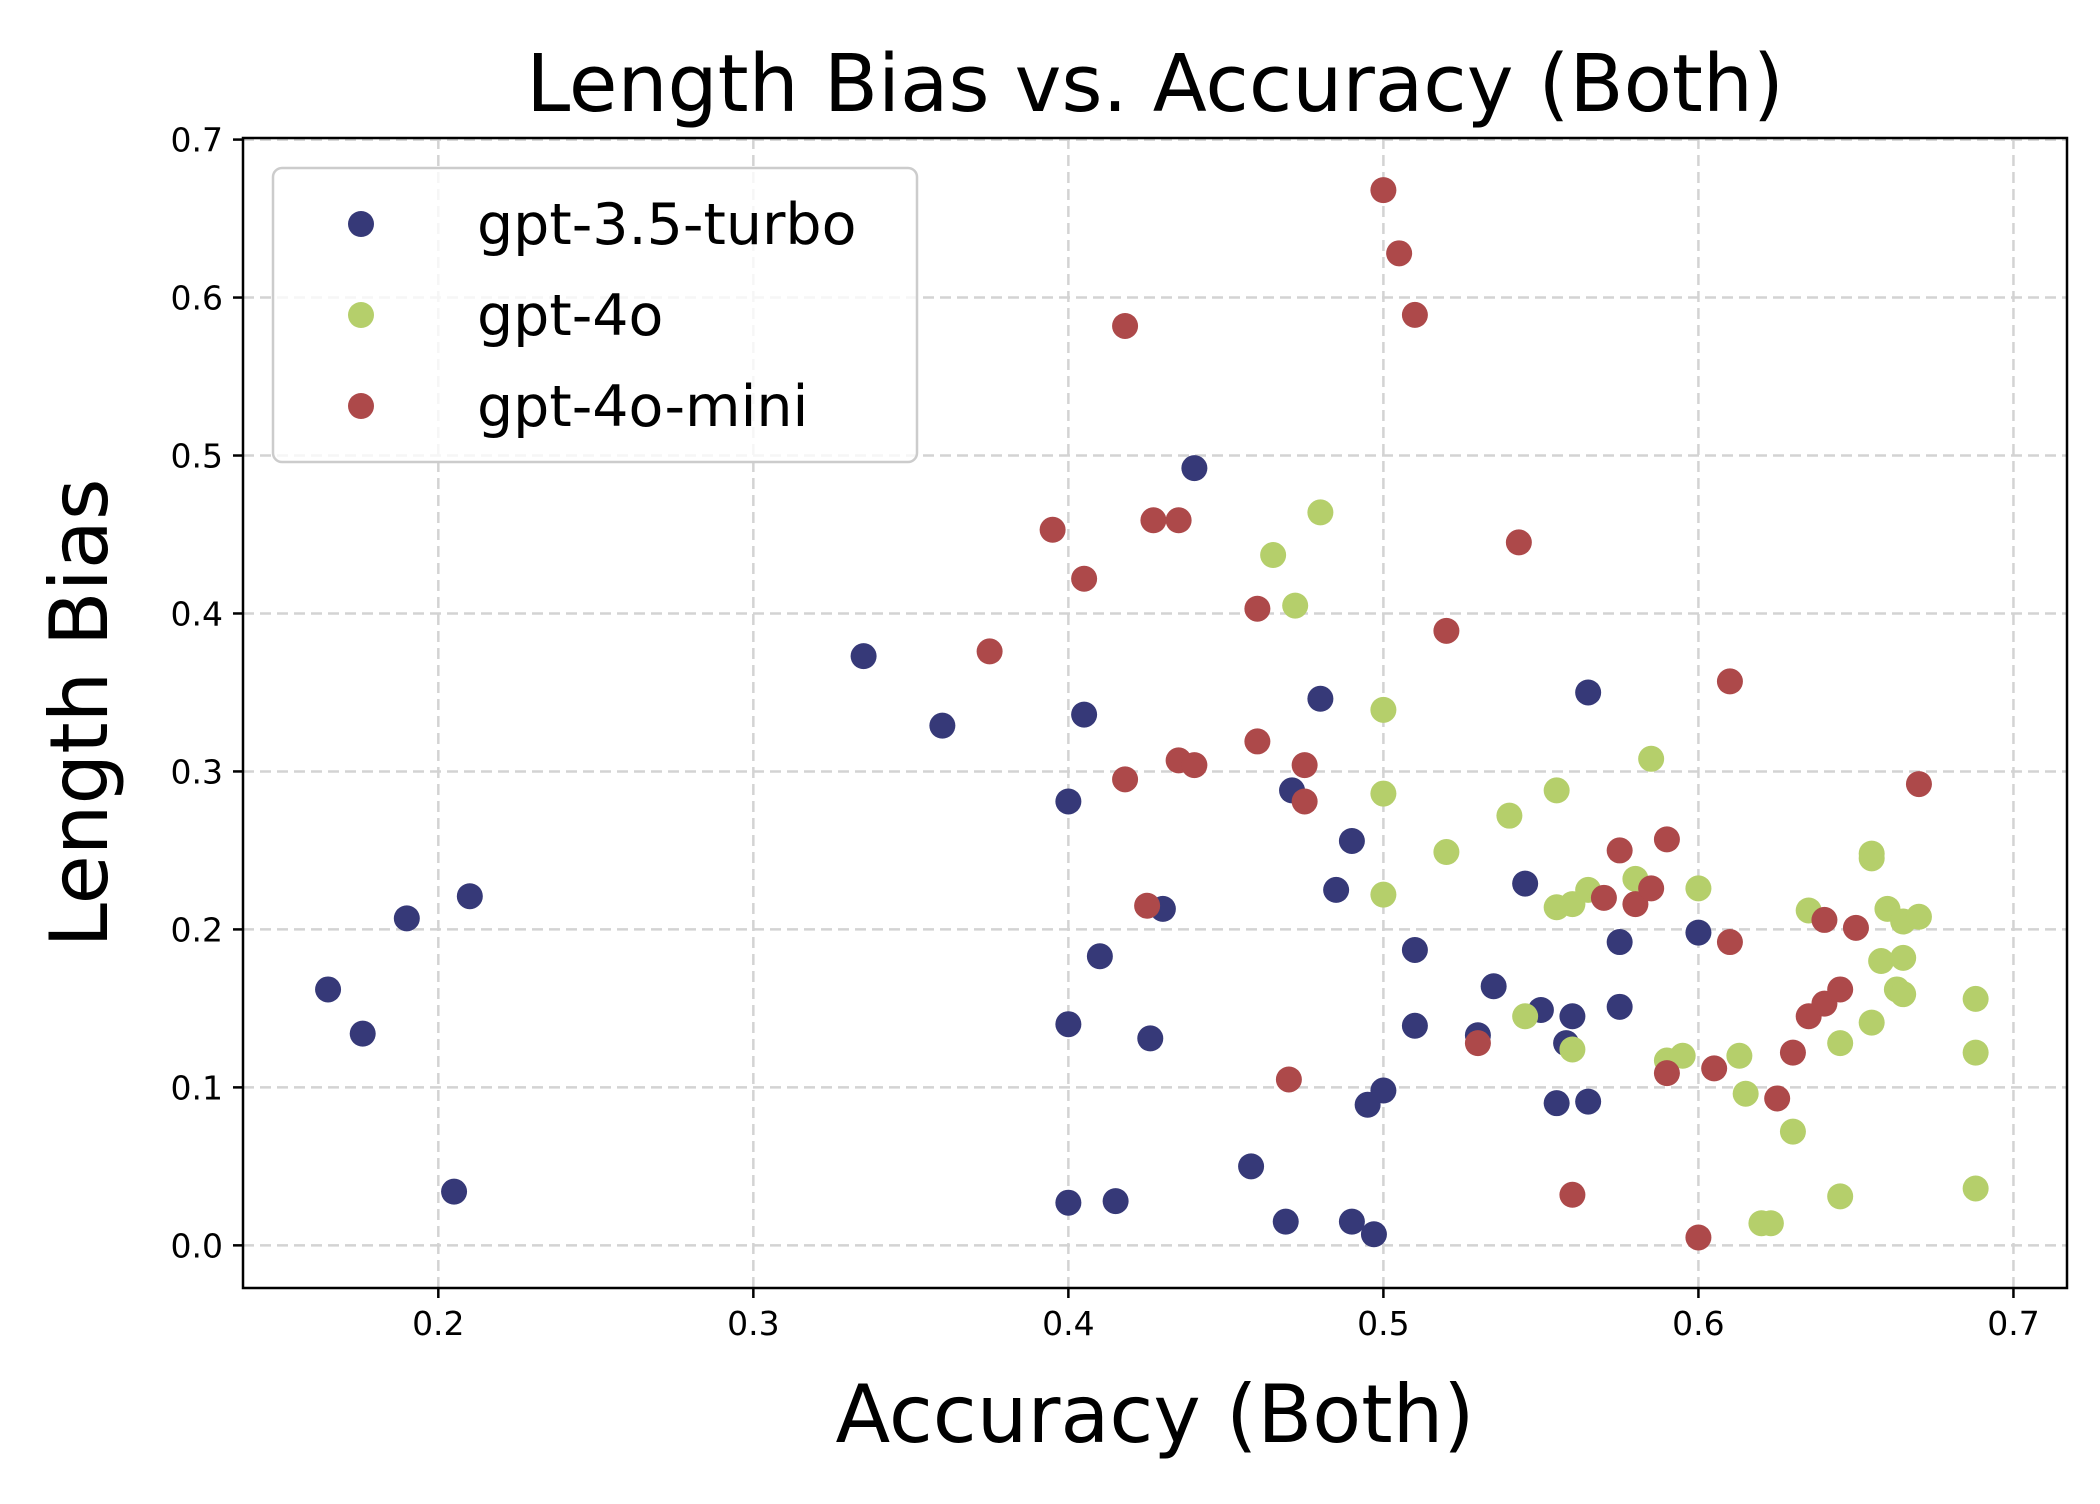 This screenshot has width=2100, height=1504. Describe the element at coordinates (1155, 84) in the screenshot. I see `chart-title: Length Bias vs. Accuracy (Both)` at that location.